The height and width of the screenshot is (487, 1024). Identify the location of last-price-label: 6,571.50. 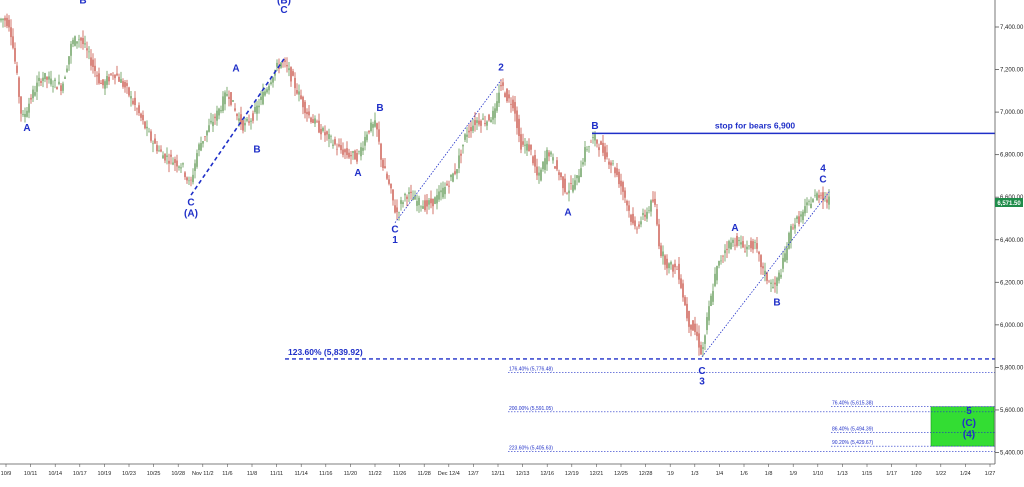
(1009, 204).